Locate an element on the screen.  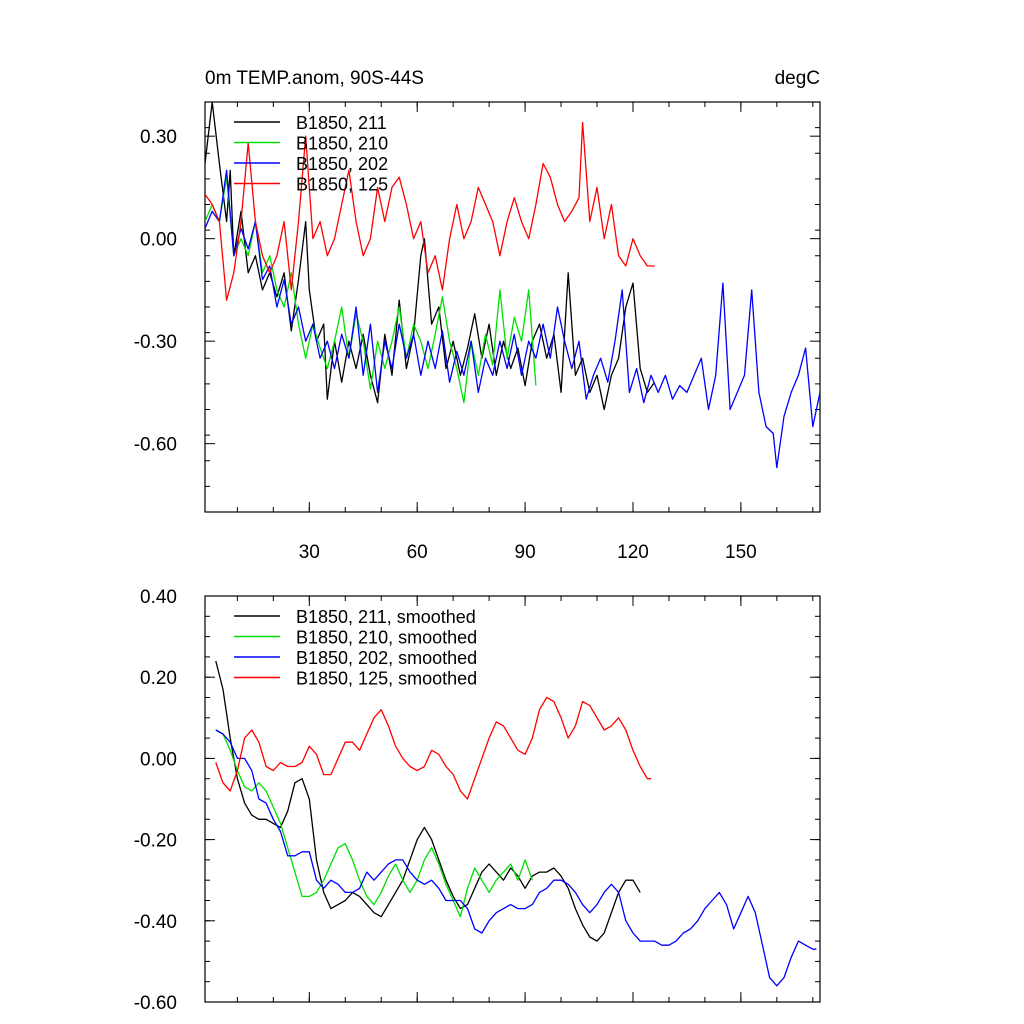
y-tick-label: -0.40 is located at coordinates (155, 922).